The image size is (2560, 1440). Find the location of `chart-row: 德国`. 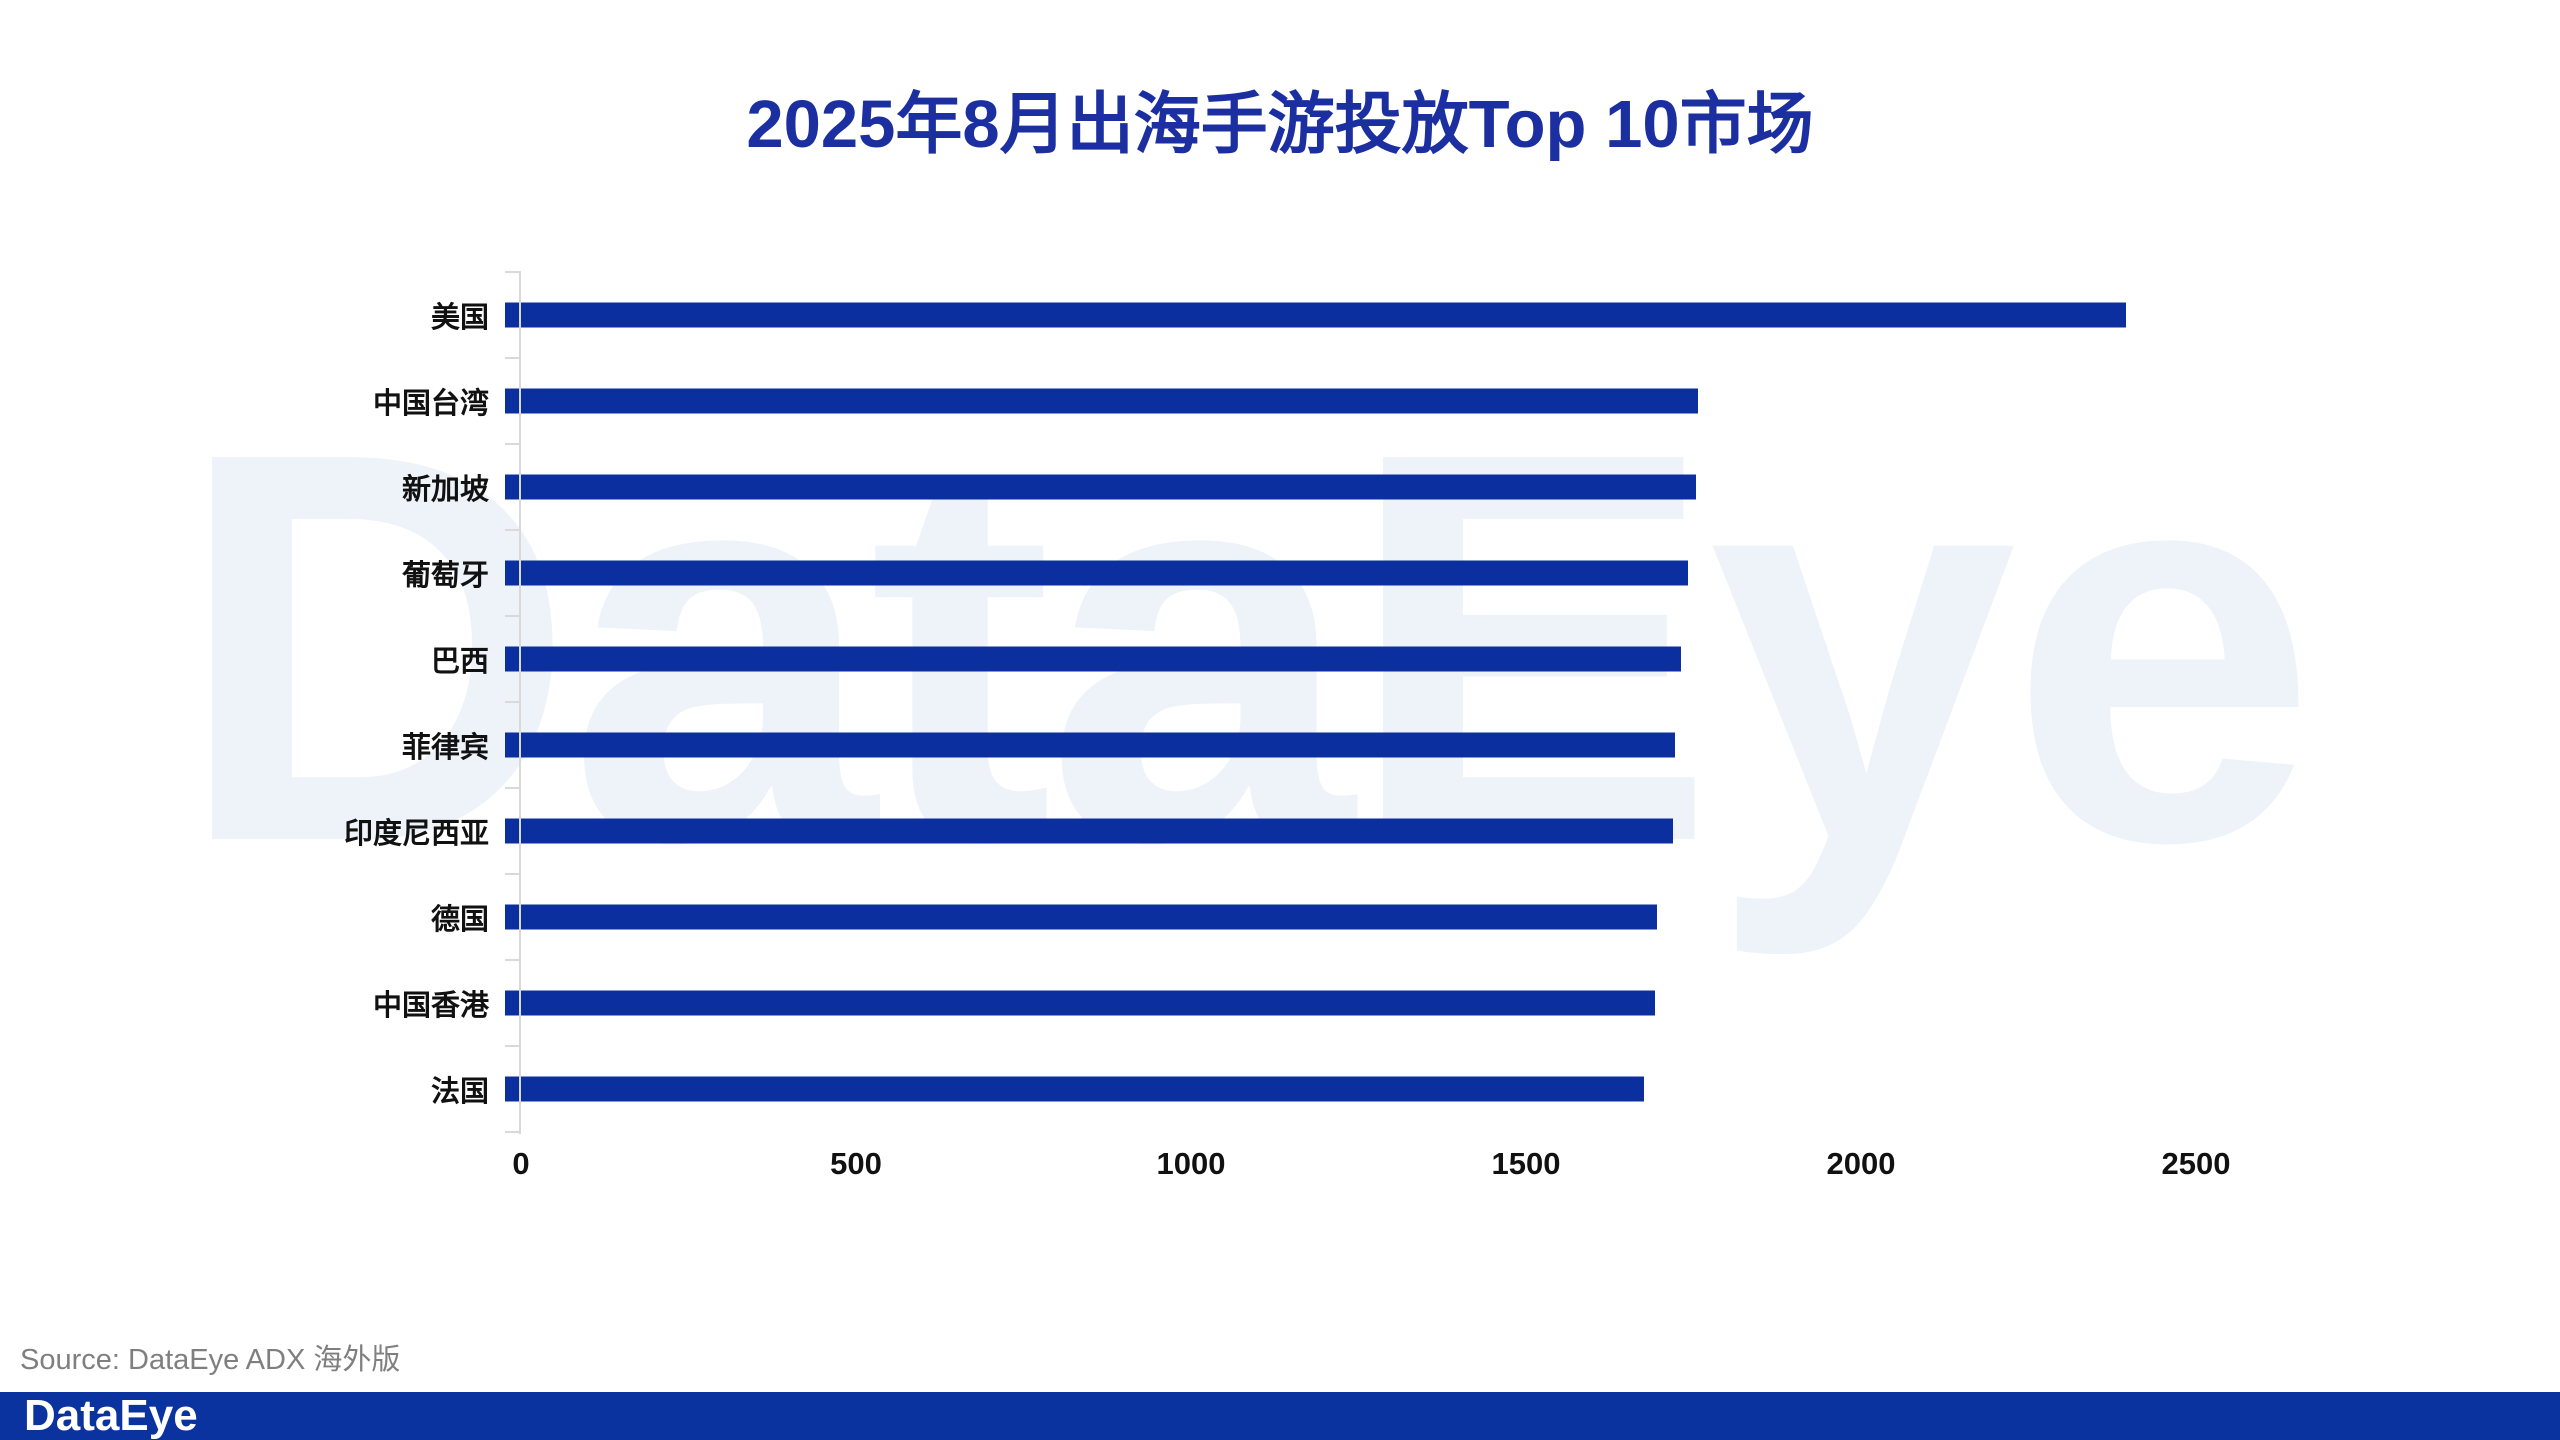

chart-row: 德国 is located at coordinates (1098, 917).